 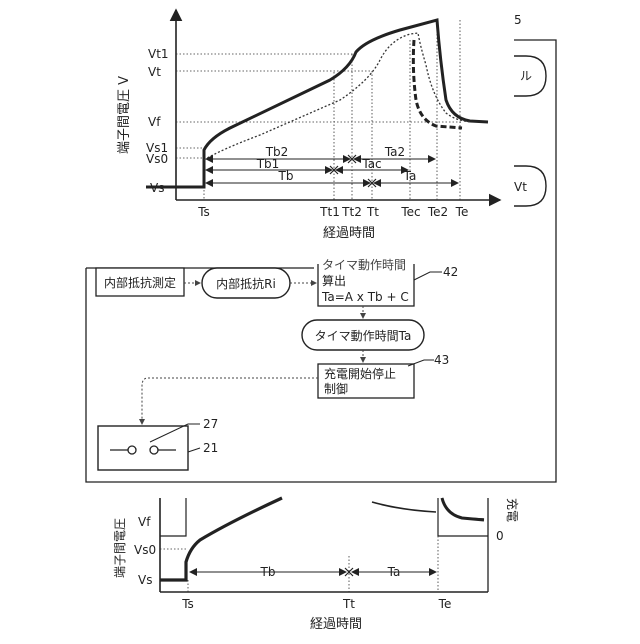 What do you see at coordinates (518, 20) in the screenshot?
I see `corner-number: 5` at bounding box center [518, 20].